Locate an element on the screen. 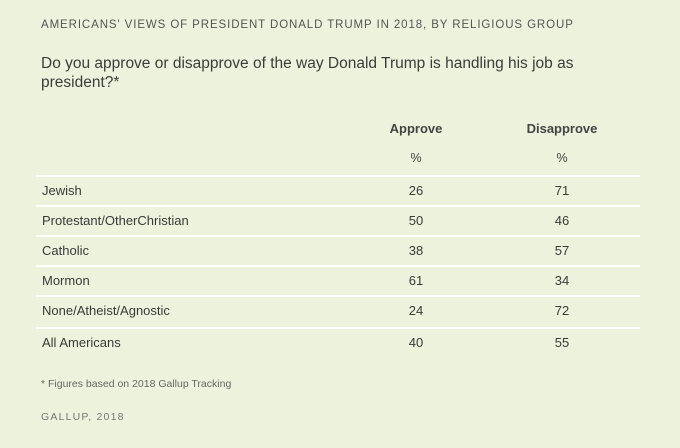 Image resolution: width=680 pixels, height=448 pixels. row-label: None/Atheist/Agnostic is located at coordinates (106, 310).